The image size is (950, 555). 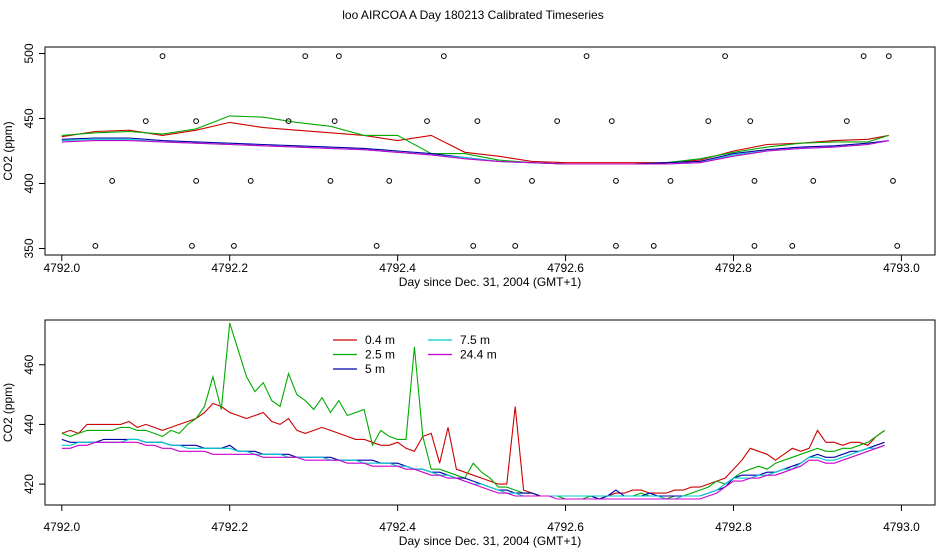 I want to click on series-line-7-5-m, so click(x=473, y=469).